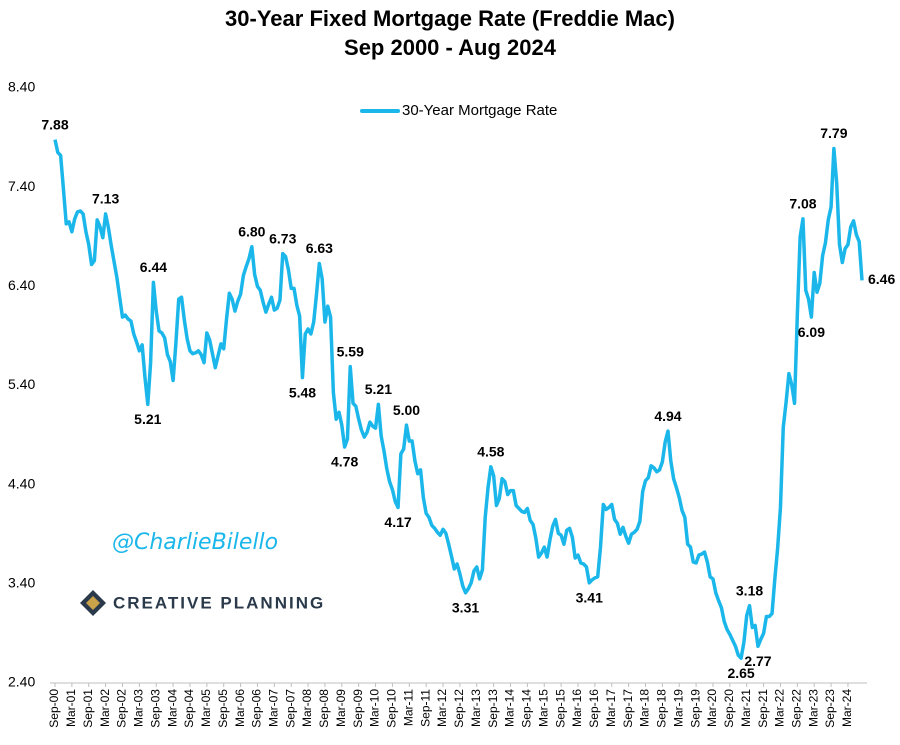  Describe the element at coordinates (219, 602) in the screenshot. I see `logo-text: CREATIVE PLANNING` at that location.